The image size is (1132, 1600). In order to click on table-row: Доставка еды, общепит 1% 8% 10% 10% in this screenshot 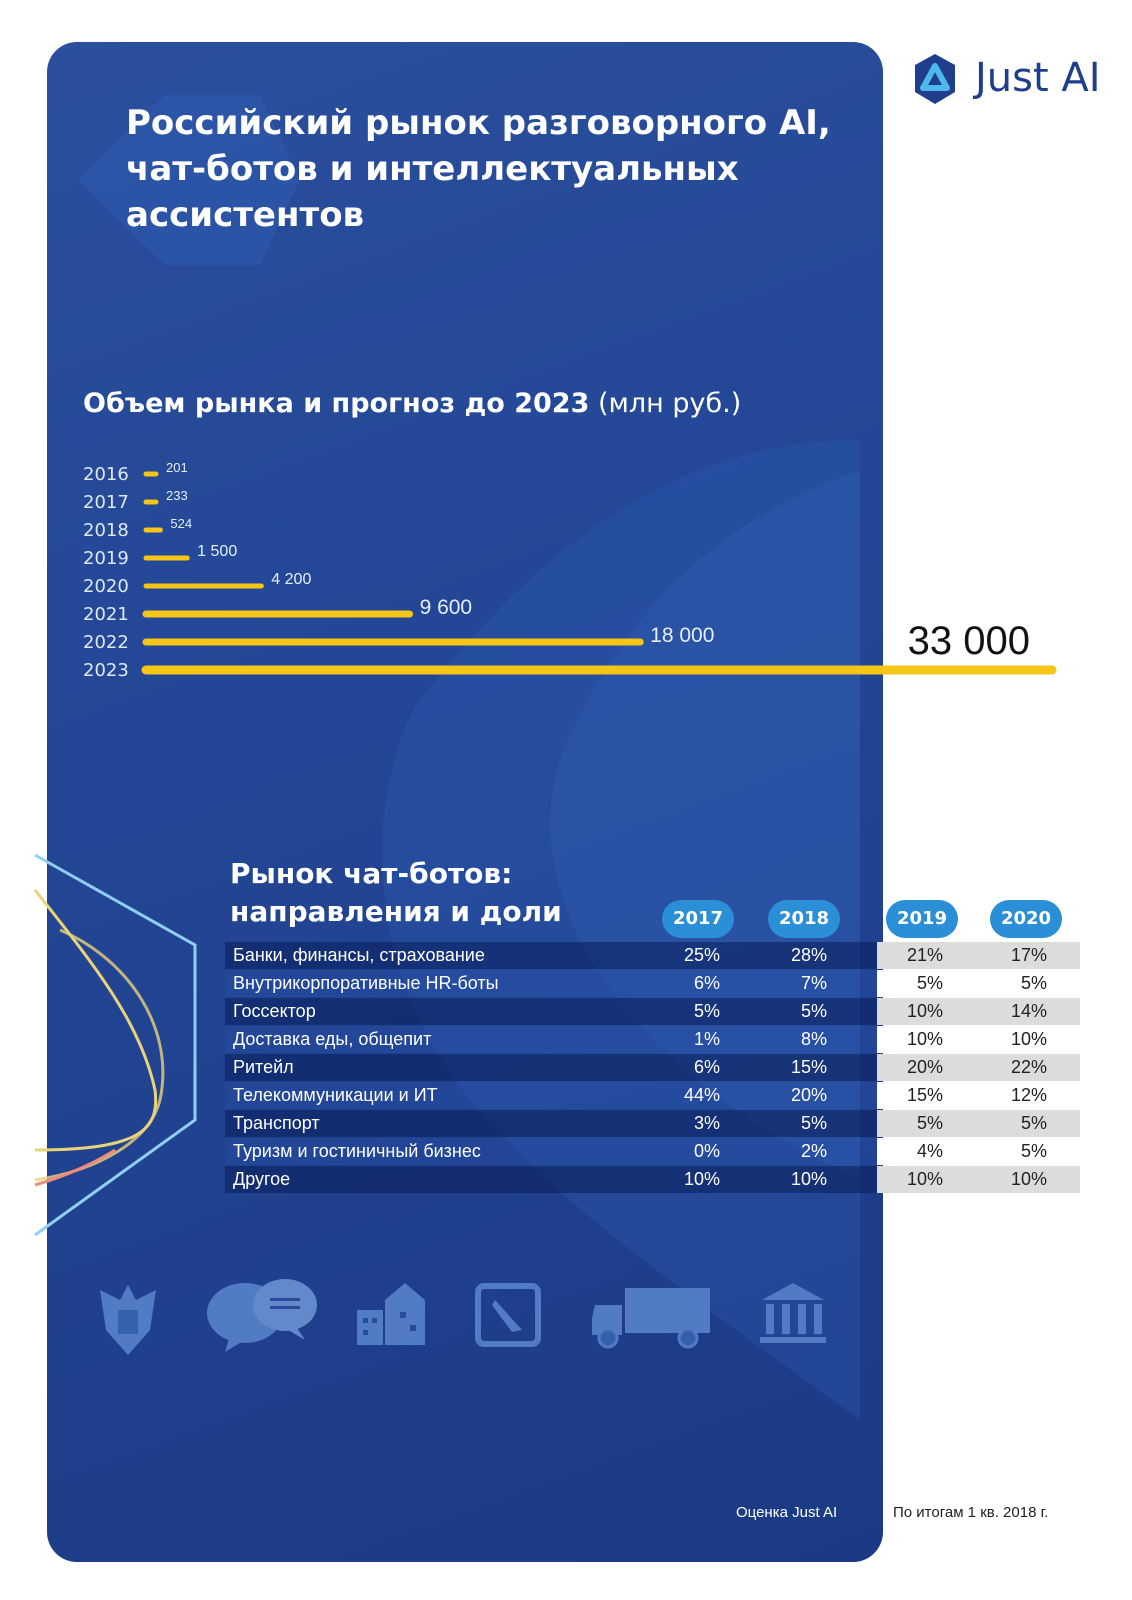, I will do `click(652, 1039)`.